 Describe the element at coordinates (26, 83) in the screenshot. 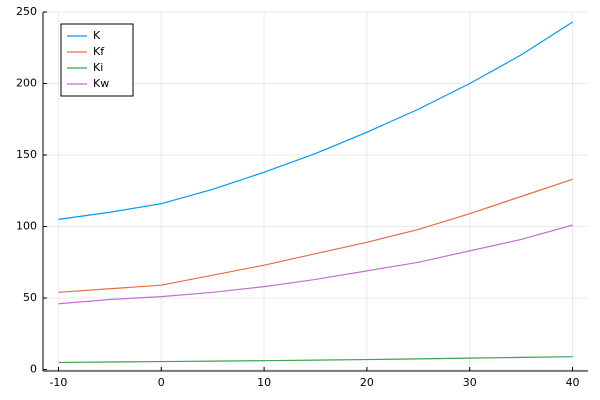

I see `y-tick-label: 200` at that location.